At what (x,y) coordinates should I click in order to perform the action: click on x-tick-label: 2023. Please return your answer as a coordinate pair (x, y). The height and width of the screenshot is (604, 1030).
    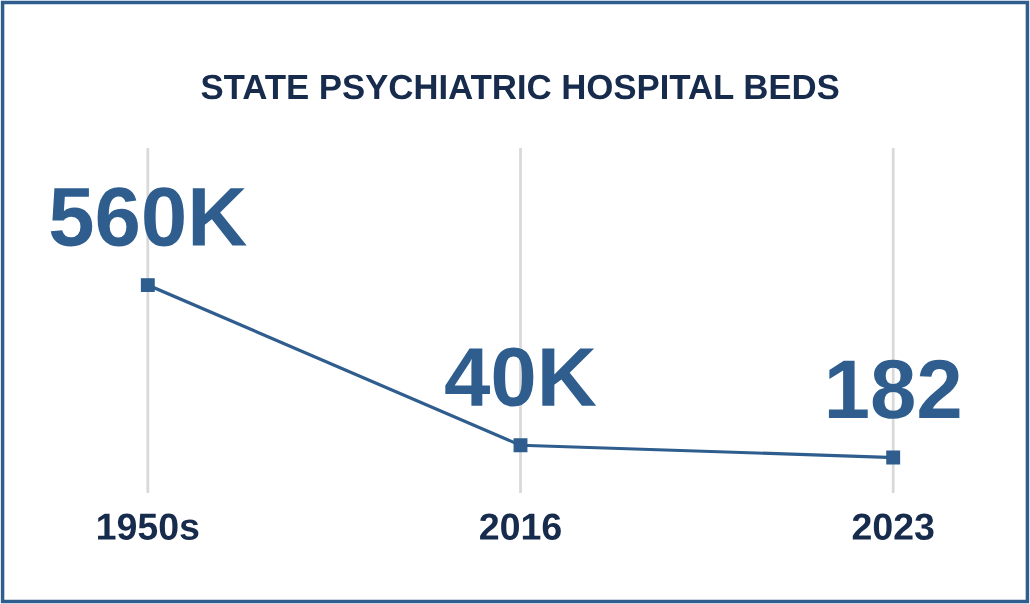
    Looking at the image, I should click on (893, 527).